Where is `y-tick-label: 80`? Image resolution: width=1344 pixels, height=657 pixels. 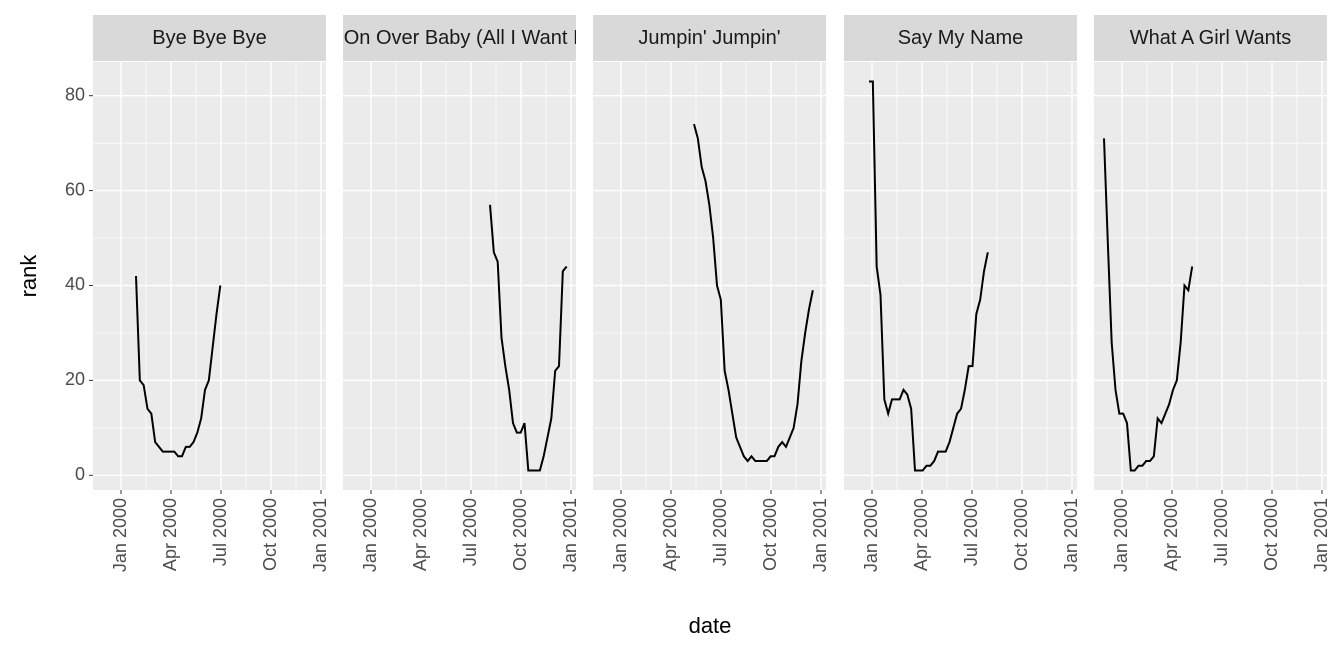
y-tick-label: 80 is located at coordinates (75, 94).